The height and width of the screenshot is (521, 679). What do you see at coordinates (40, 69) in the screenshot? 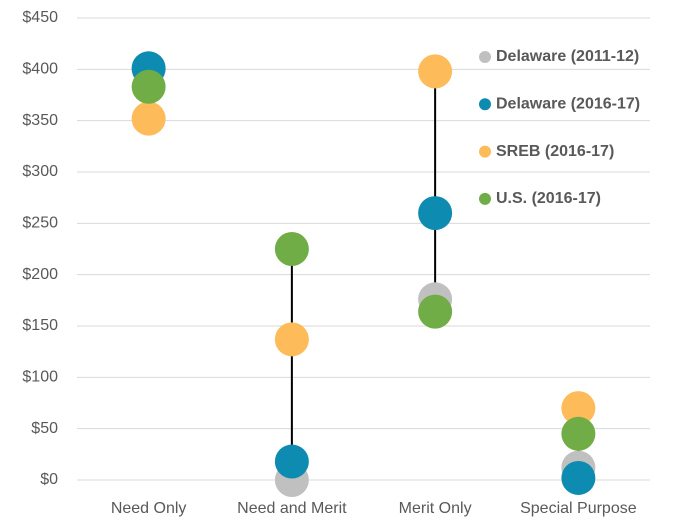
I see `y-tick-label: $400` at bounding box center [40, 69].